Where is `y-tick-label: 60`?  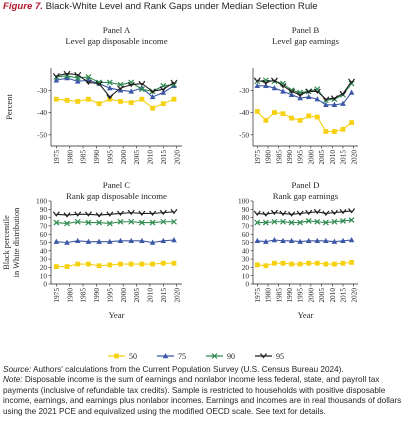
y-tick-label: 60 is located at coordinates (246, 234).